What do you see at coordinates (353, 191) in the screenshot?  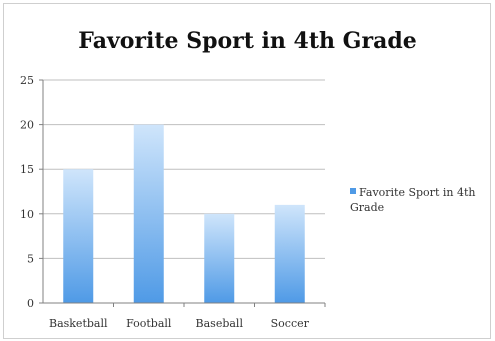 I see `legend-swatch` at bounding box center [353, 191].